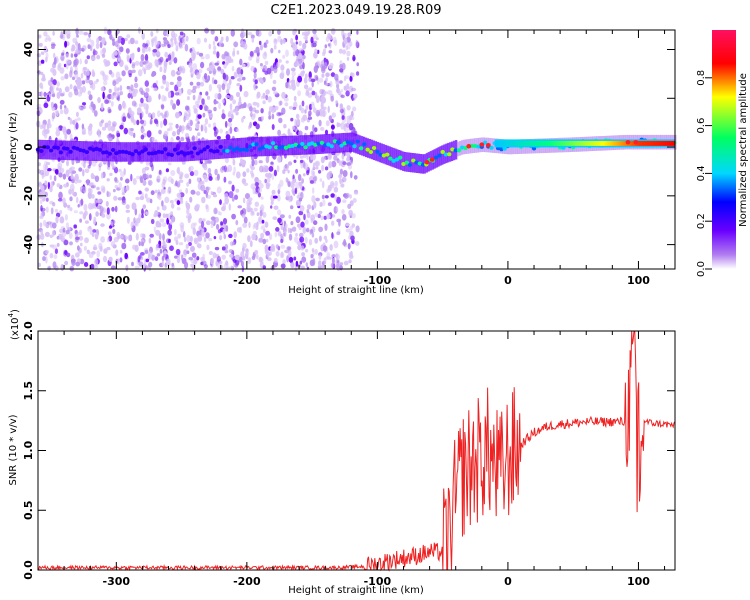 The width and height of the screenshot is (750, 600). Describe the element at coordinates (28, 511) in the screenshot. I see `y-tick-label: 0.5` at that location.